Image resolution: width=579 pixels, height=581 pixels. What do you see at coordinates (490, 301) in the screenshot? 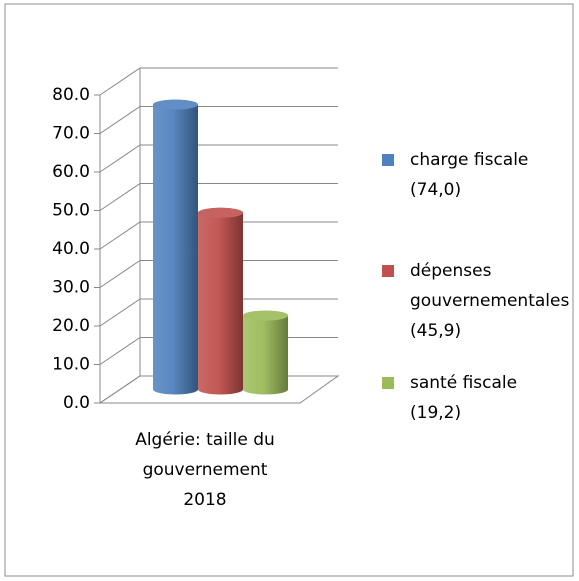
I see `legend-label: dépenses gouvernementales (45,9)` at bounding box center [490, 301].